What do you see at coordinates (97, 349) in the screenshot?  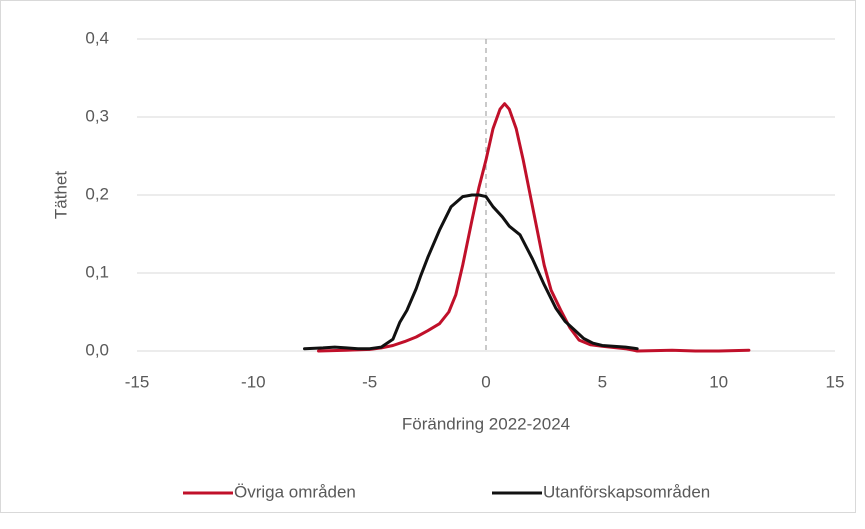 I see `y-tick-label: 0,0` at bounding box center [97, 349].